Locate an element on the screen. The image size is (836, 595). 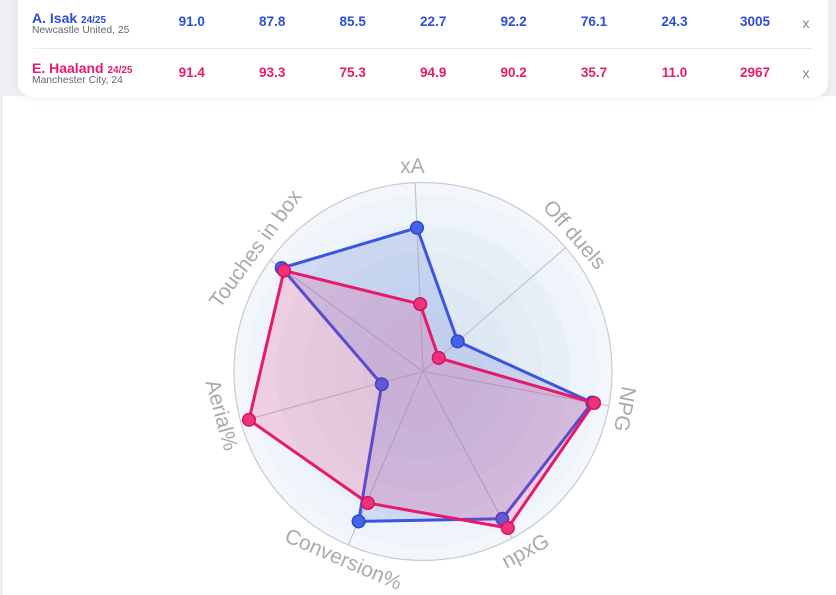
svg-text: xA is located at coordinates (412, 166).